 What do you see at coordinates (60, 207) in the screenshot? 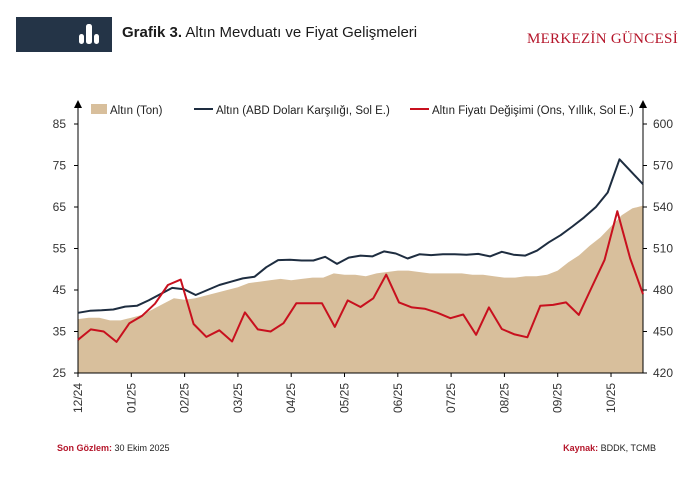
I see `left-tick-label: 65` at bounding box center [60, 207].